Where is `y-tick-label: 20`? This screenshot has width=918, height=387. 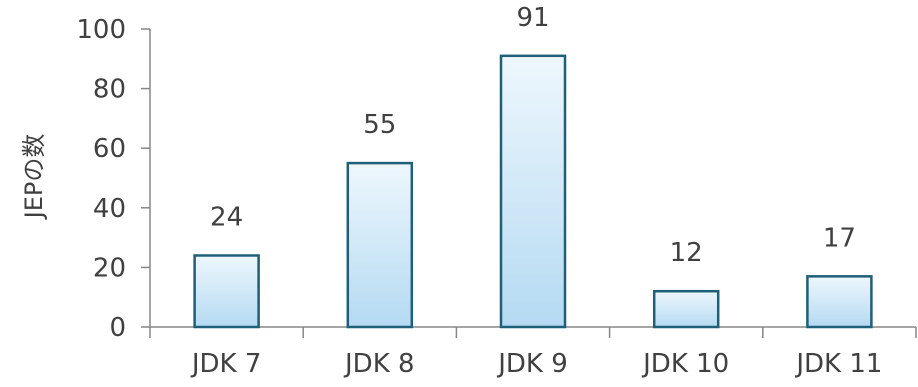
y-tick-label: 20 is located at coordinates (109, 268).